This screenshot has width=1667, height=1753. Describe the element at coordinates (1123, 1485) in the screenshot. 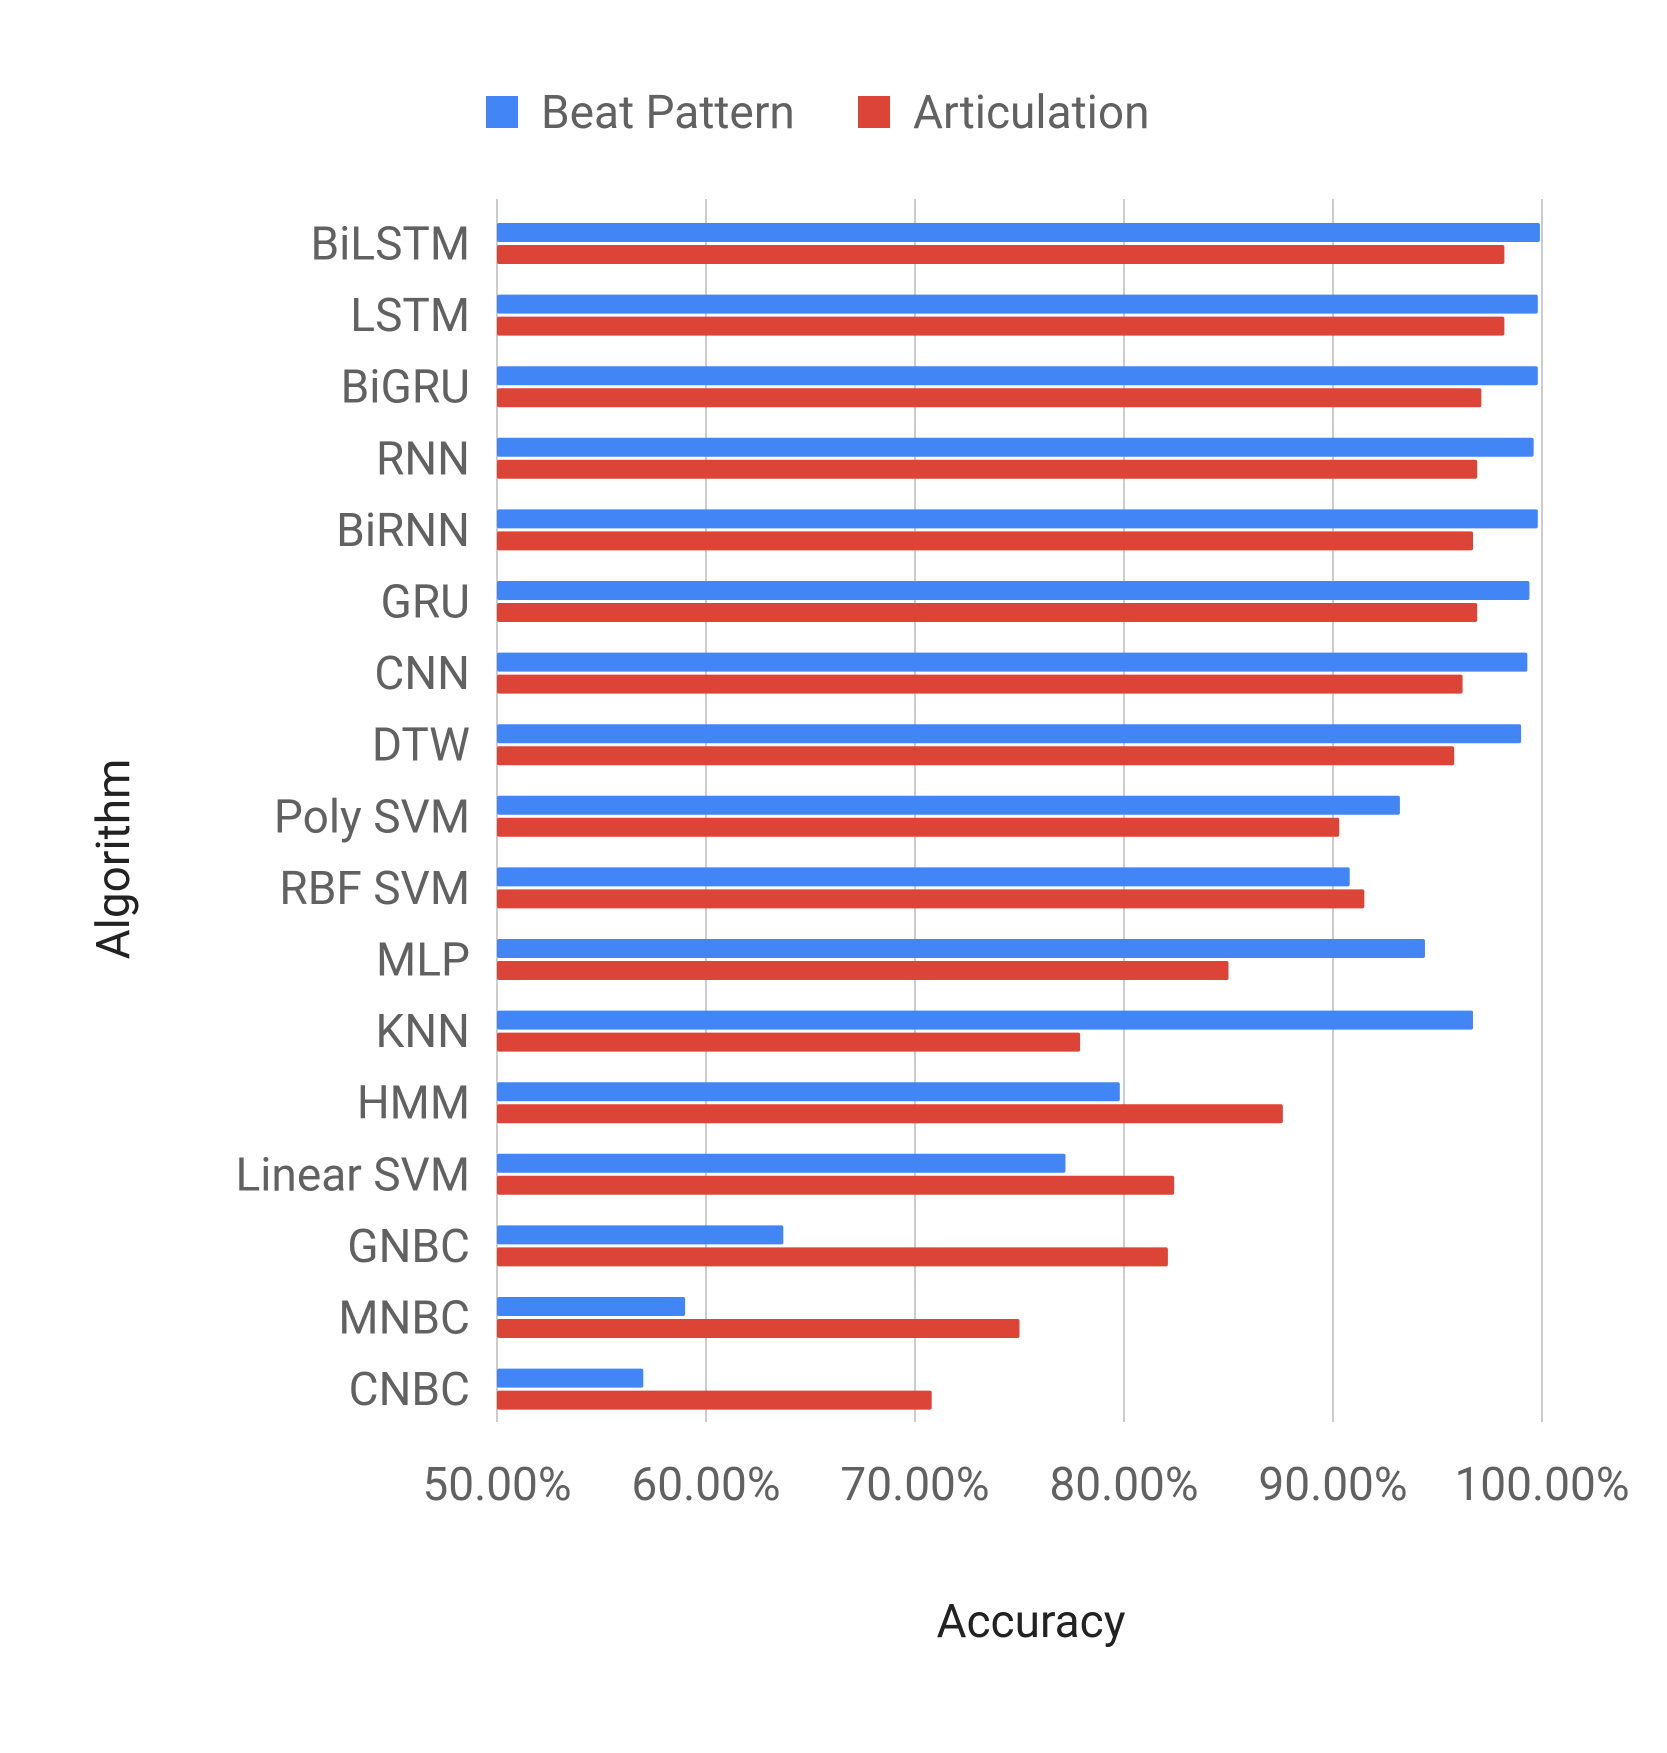

I see `x-tick-label: 80.00%` at that location.